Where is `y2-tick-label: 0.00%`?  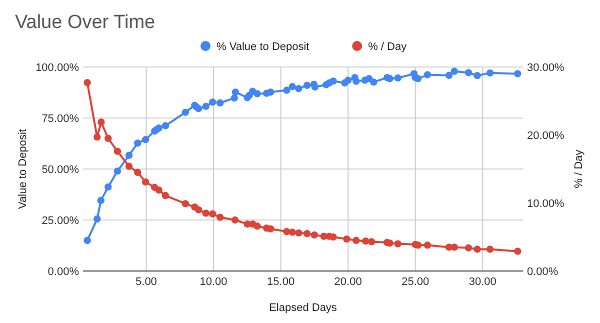
y2-tick-label: 0.00% is located at coordinates (542, 272).